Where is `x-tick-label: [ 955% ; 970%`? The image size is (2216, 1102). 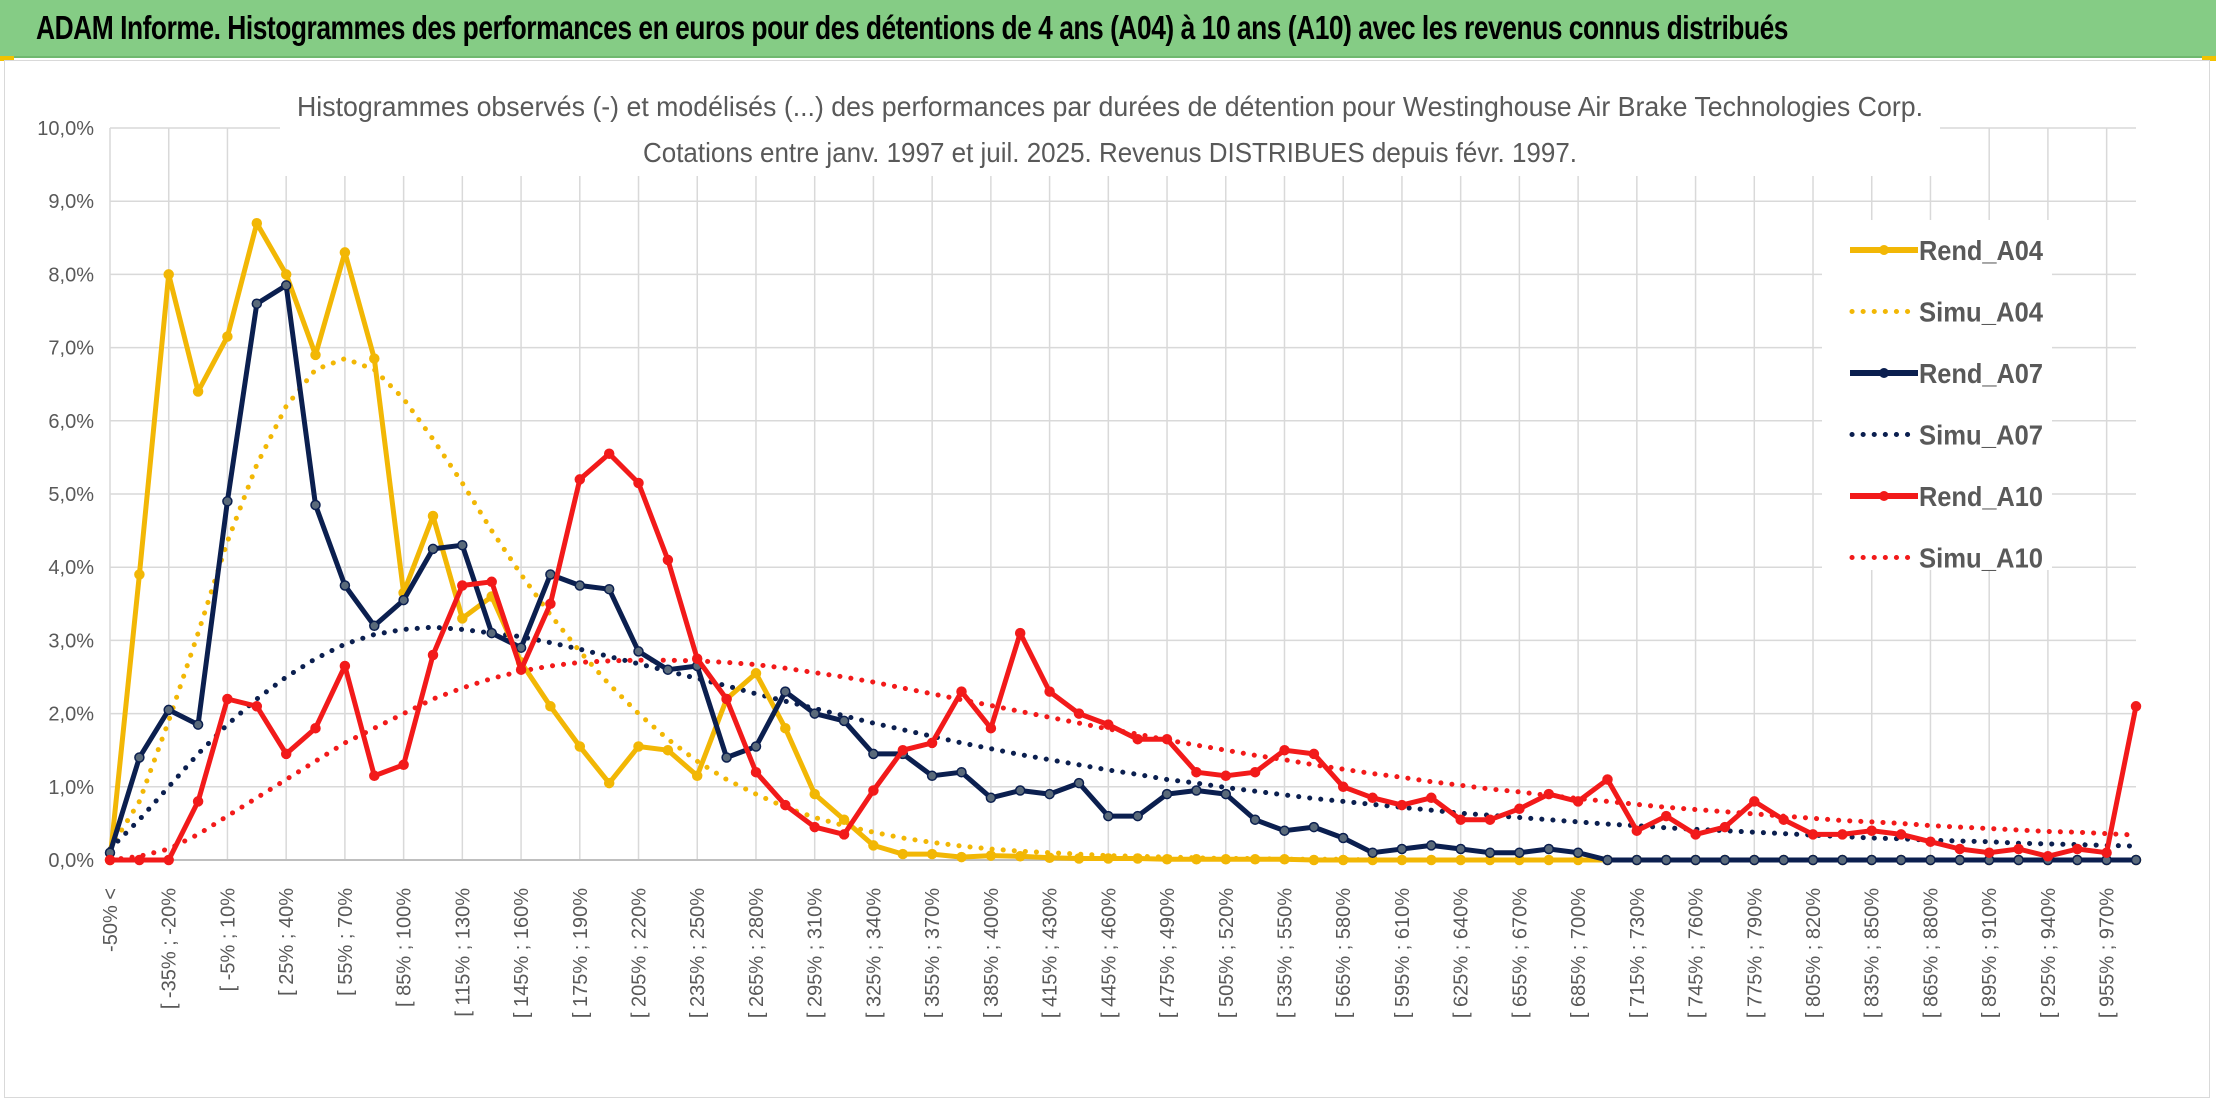 x-tick-label: [ 955% ; 970% is located at coordinates (2108, 953).